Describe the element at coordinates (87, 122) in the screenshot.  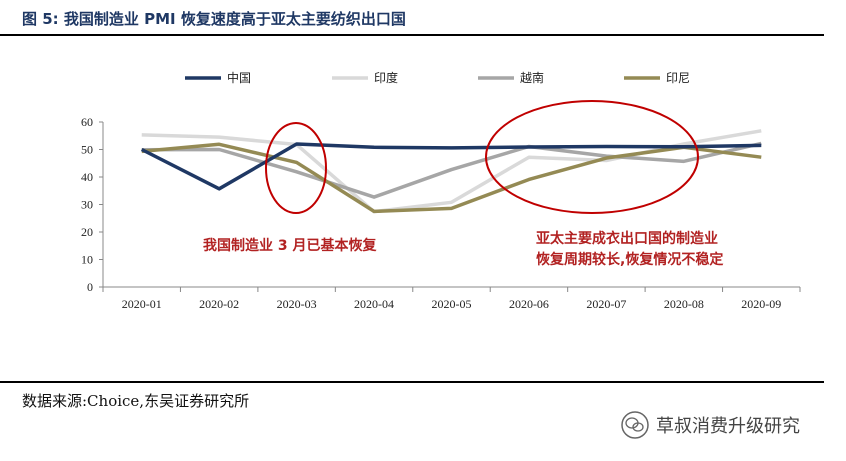
I see `y-tick-label: 60` at that location.